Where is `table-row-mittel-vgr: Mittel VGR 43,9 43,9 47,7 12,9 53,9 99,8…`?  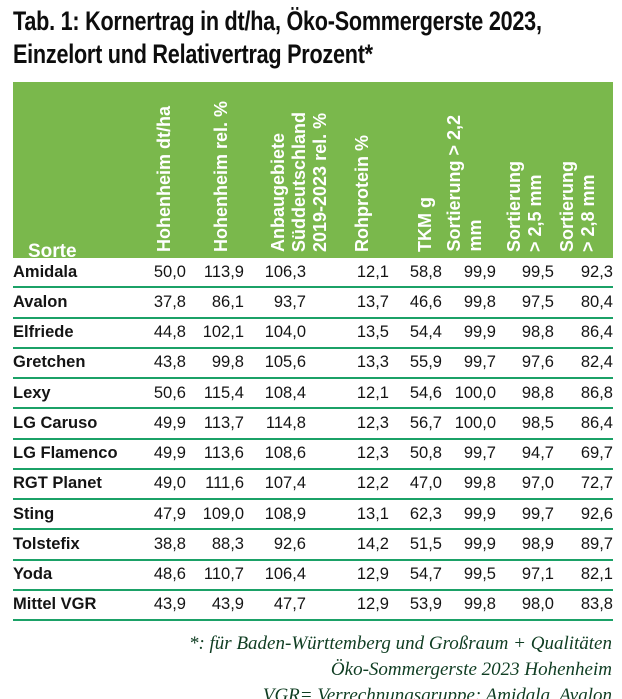 table-row-mittel-vgr: Mittel VGR 43,9 43,9 47,7 12,9 53,9 99,8… is located at coordinates (313, 605).